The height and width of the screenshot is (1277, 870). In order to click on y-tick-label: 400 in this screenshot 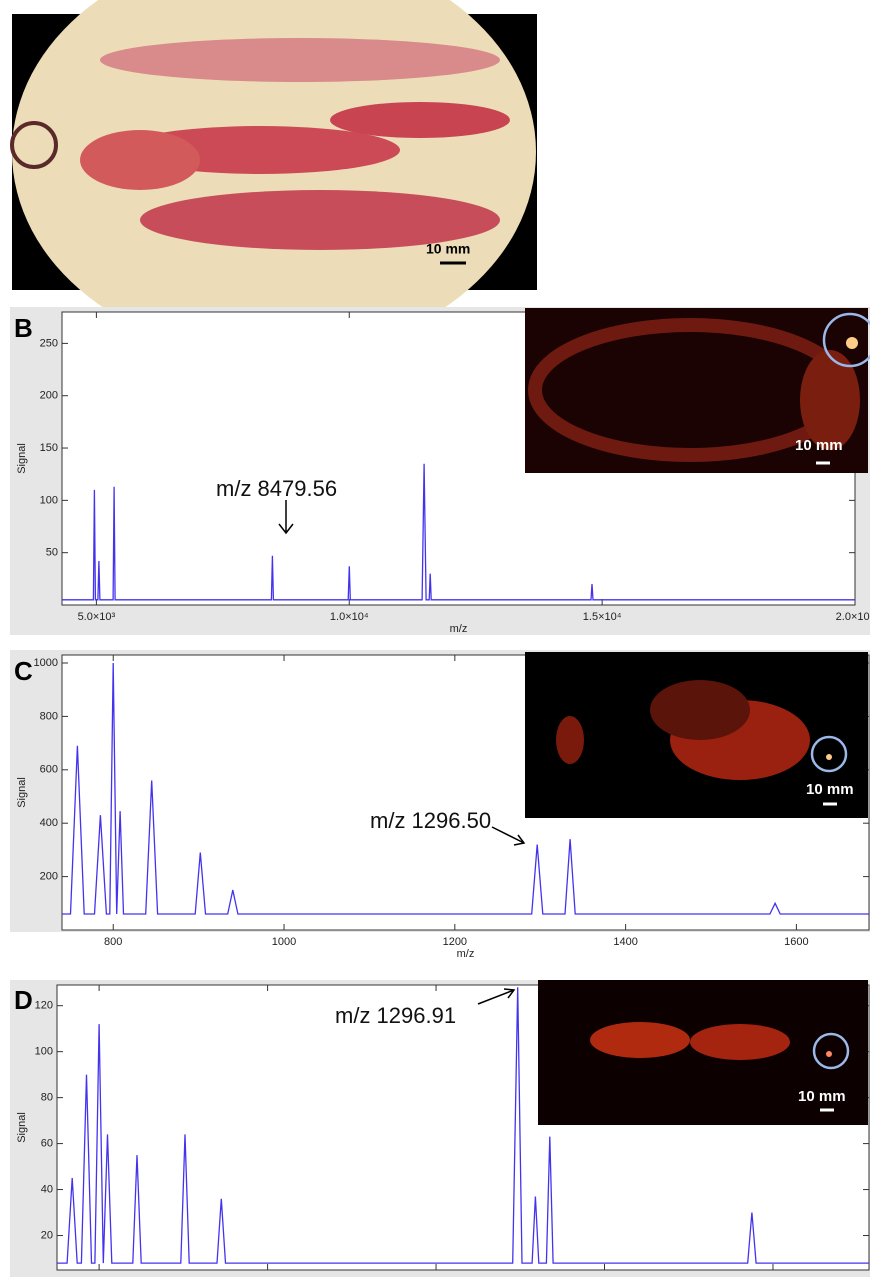, I will do `click(49, 823)`.